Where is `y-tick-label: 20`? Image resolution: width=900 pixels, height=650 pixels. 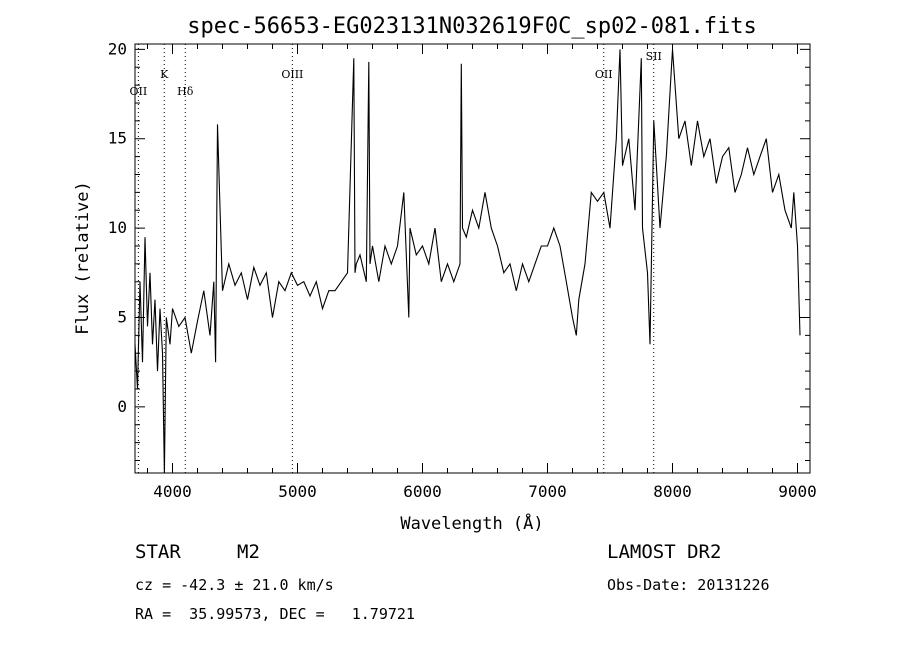 y-tick-label: 20 is located at coordinates (117, 48).